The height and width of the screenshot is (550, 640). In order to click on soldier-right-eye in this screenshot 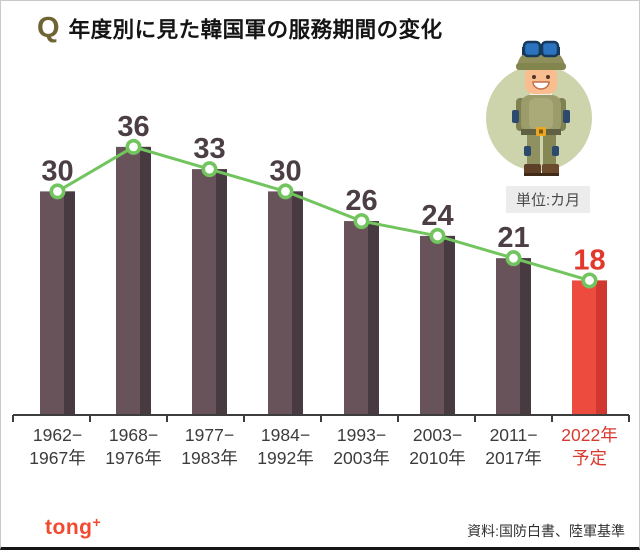, I will do `click(548, 77)`.